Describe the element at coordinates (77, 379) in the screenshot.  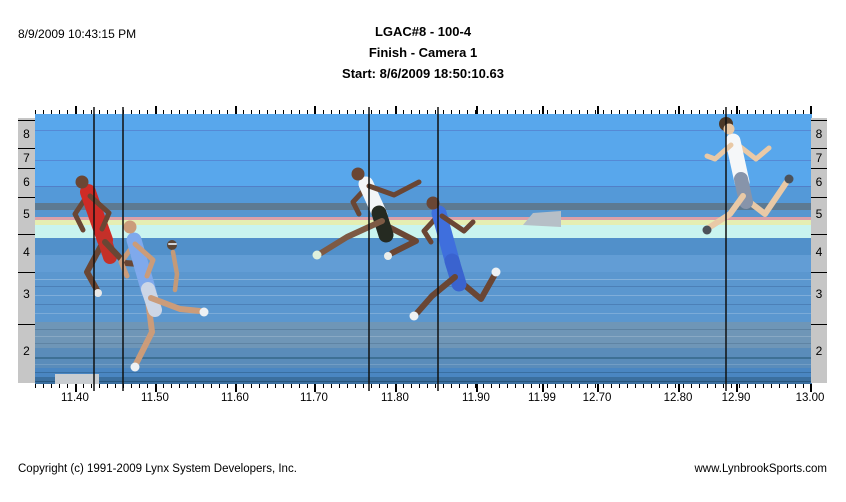
I see `gray-patch-bottom-left` at that location.